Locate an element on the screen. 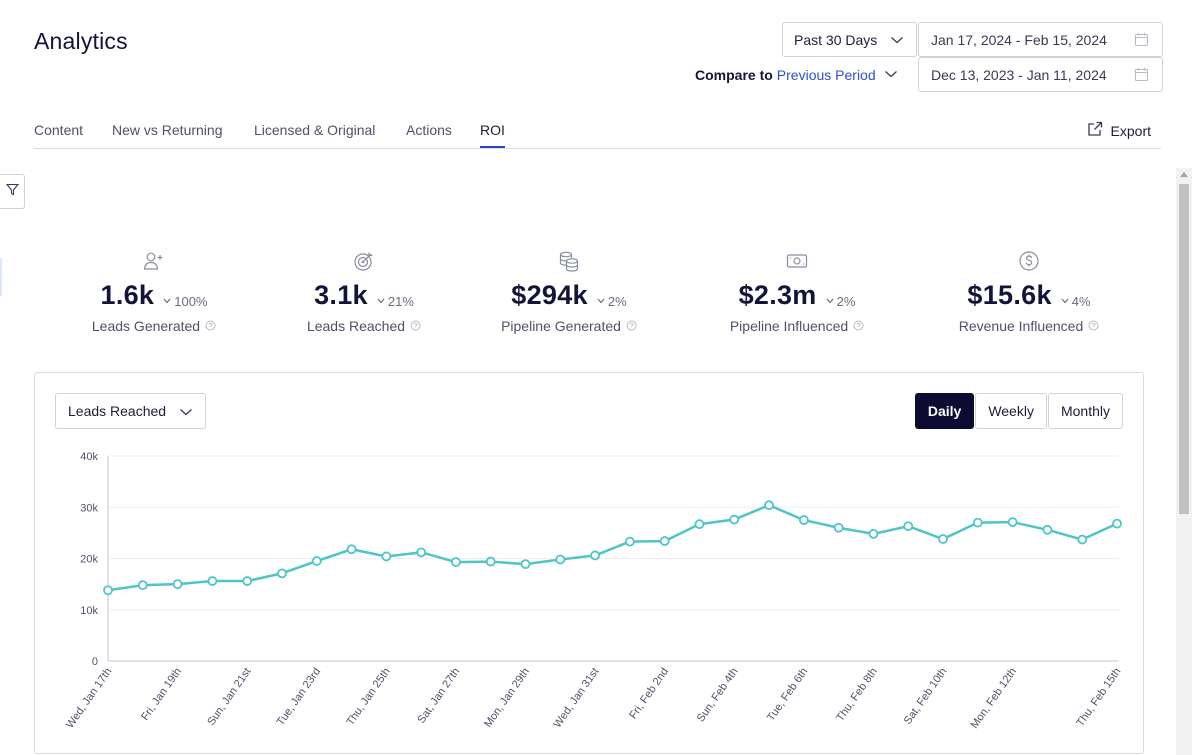 The width and height of the screenshot is (1192, 755). x-tick-label: Thu, Feb 8th is located at coordinates (857, 695).